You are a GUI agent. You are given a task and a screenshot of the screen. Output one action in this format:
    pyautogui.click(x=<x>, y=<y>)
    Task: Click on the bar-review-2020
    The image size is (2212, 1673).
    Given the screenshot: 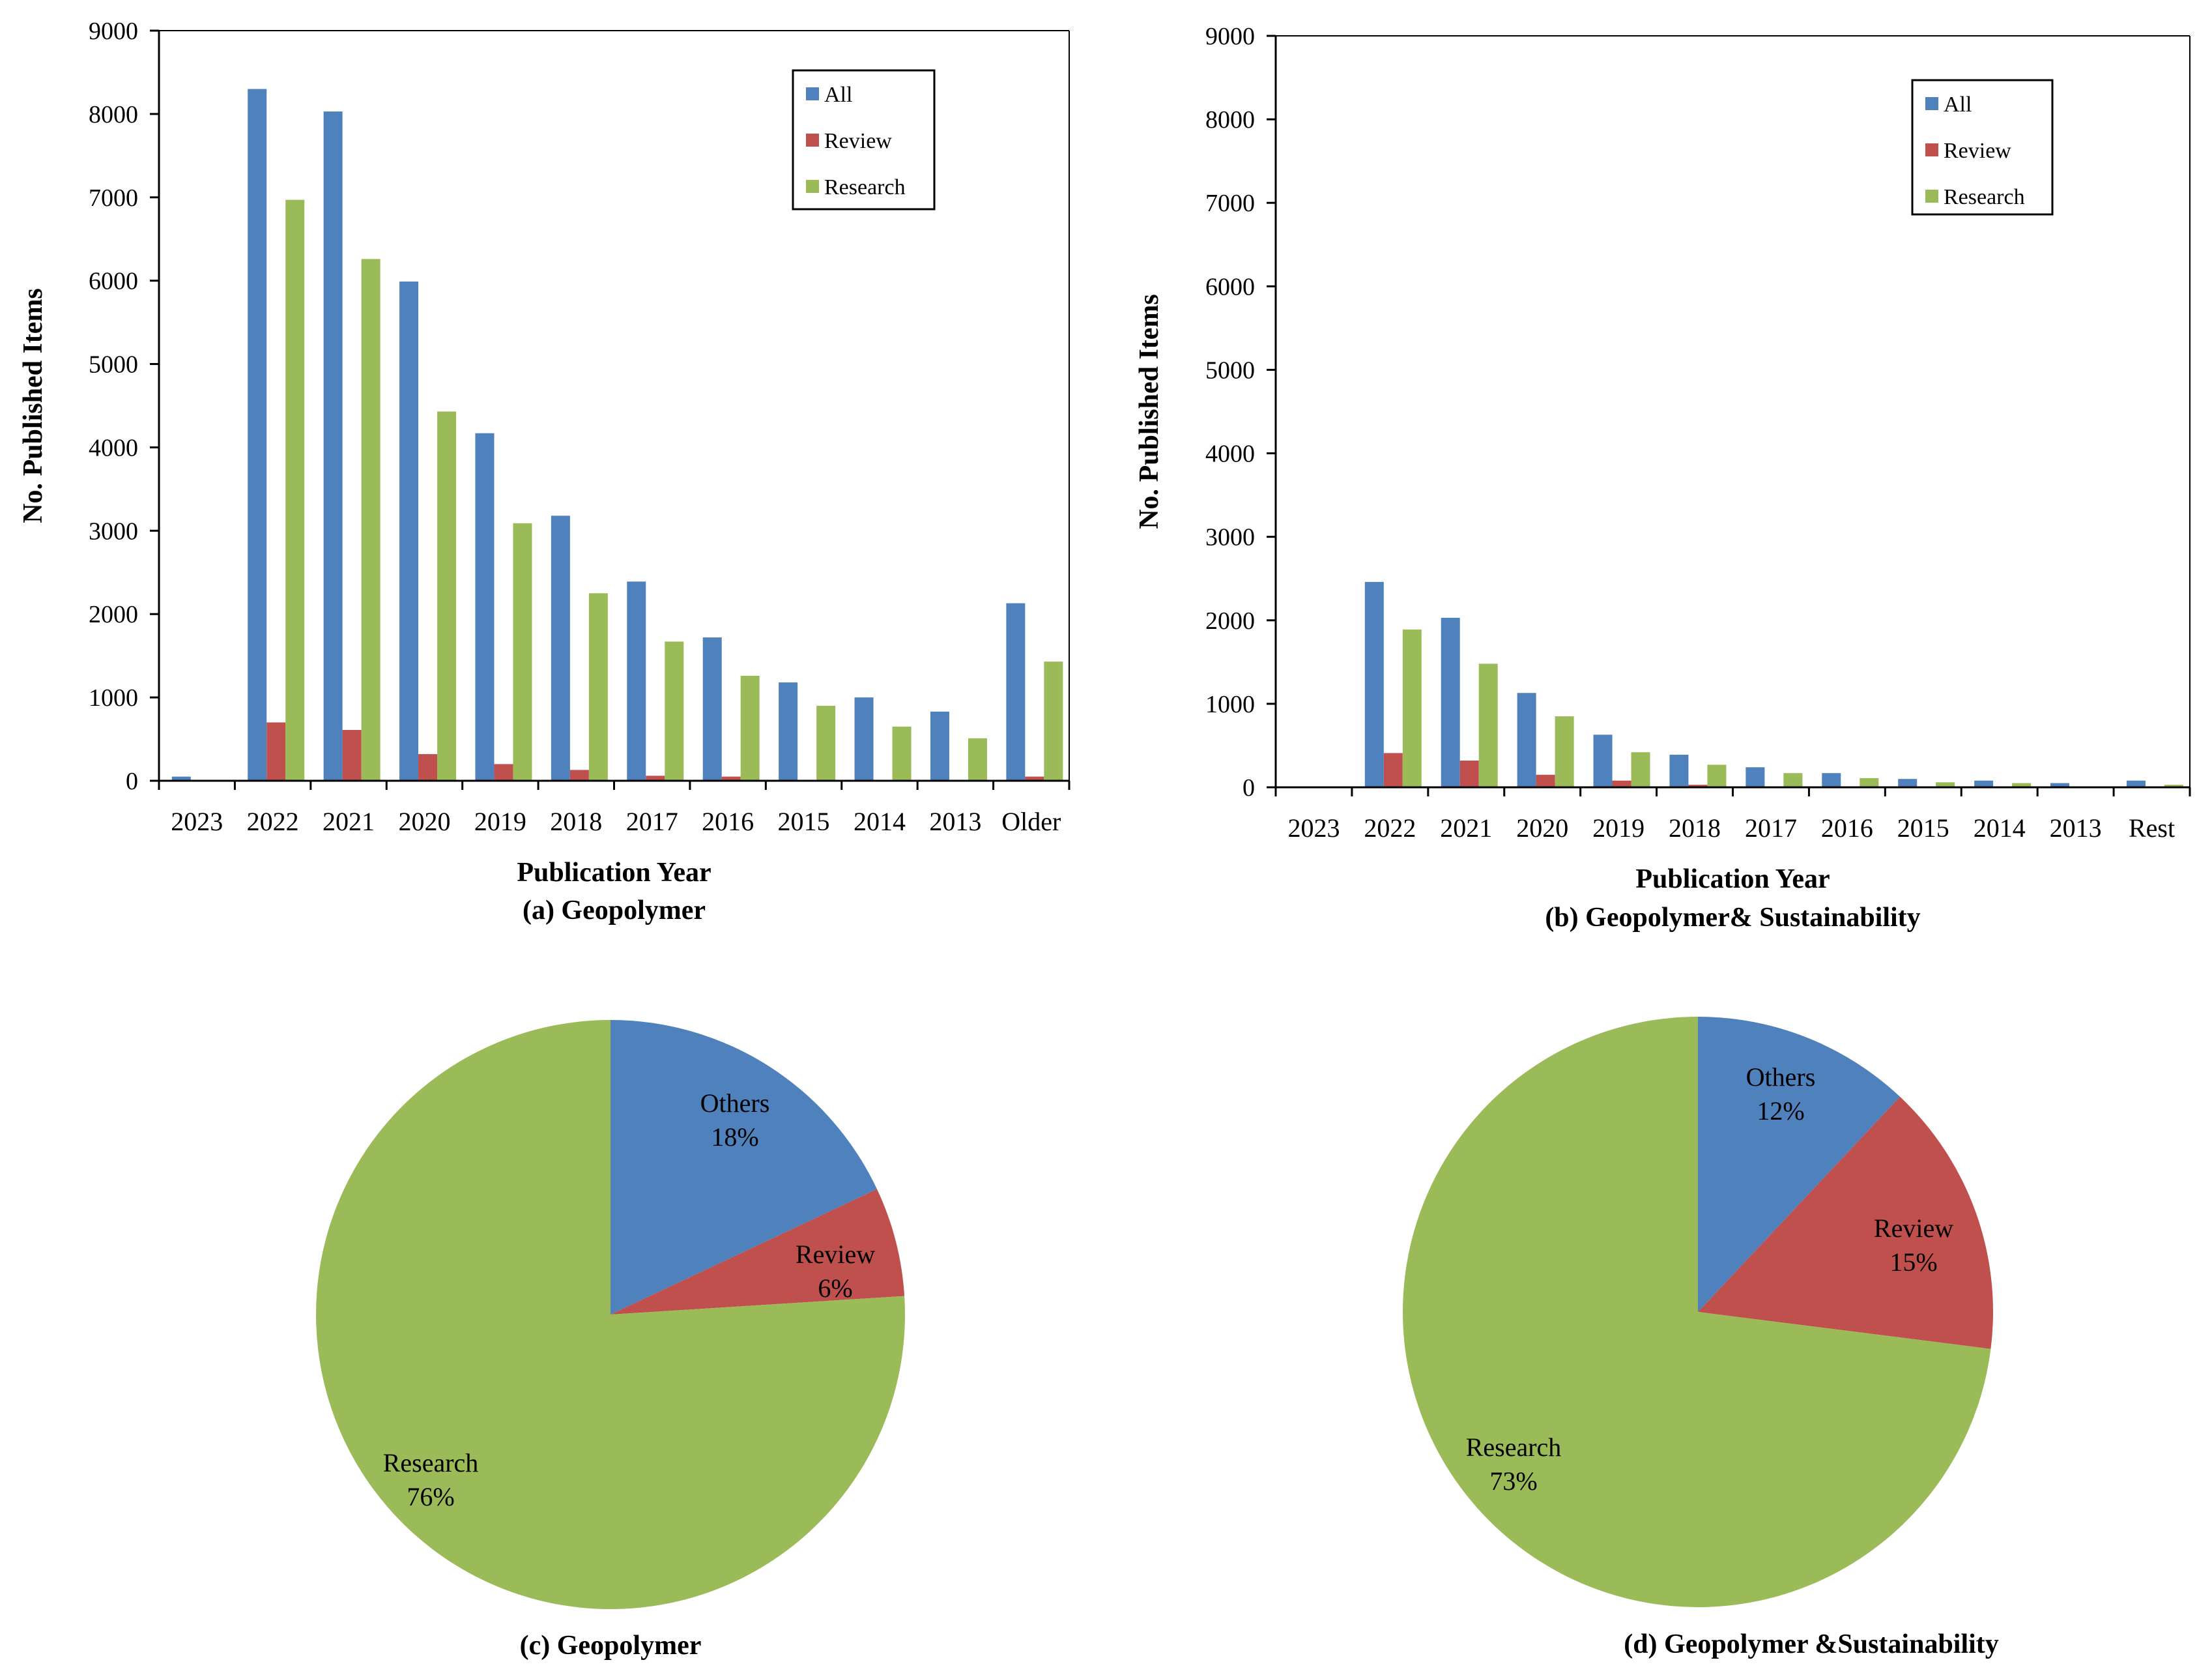 What is the action you would take?
    pyautogui.click(x=428, y=767)
    